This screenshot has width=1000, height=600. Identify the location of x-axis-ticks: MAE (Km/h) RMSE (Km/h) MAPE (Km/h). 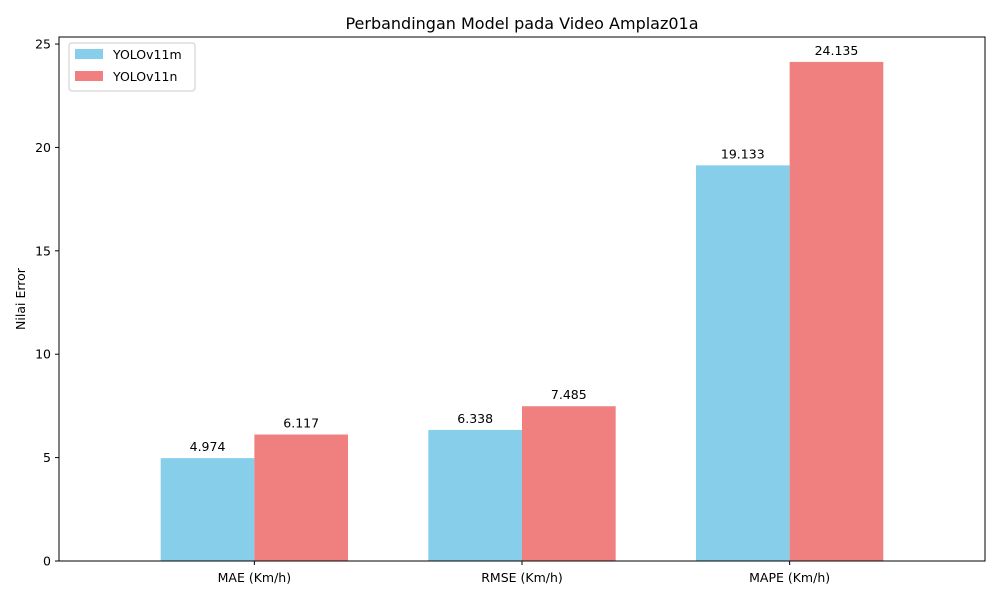
(524, 573).